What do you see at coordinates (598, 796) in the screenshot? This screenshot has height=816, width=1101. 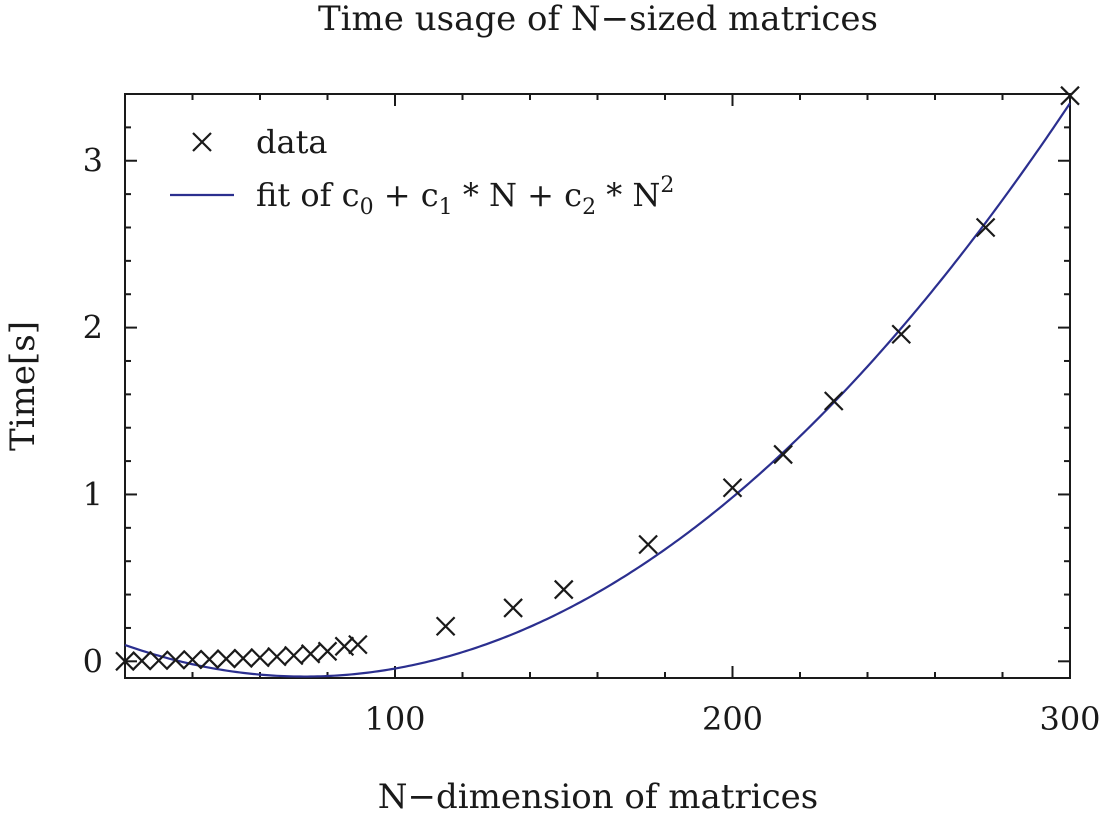 I see `x-axis-label: N−dimension of matrices` at bounding box center [598, 796].